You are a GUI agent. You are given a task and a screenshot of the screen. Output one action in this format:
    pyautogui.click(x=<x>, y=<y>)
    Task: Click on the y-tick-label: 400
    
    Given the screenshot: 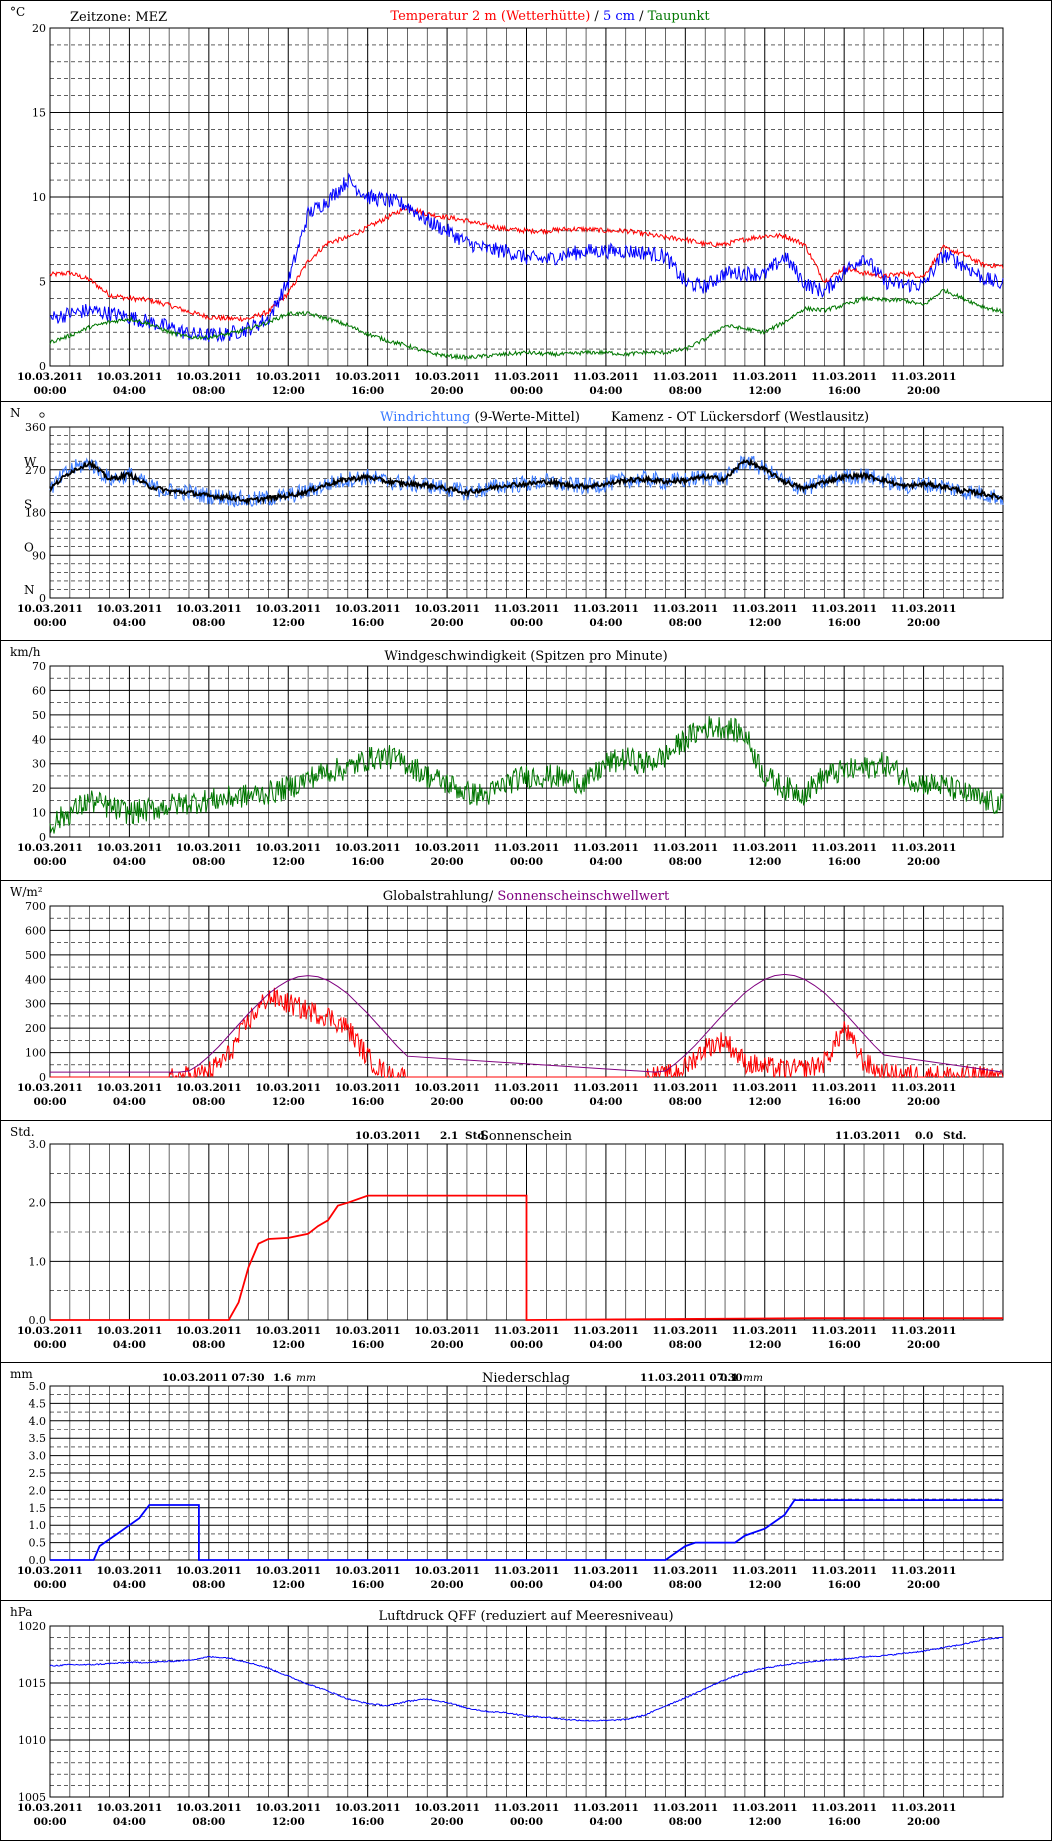 What is the action you would take?
    pyautogui.click(x=35, y=979)
    